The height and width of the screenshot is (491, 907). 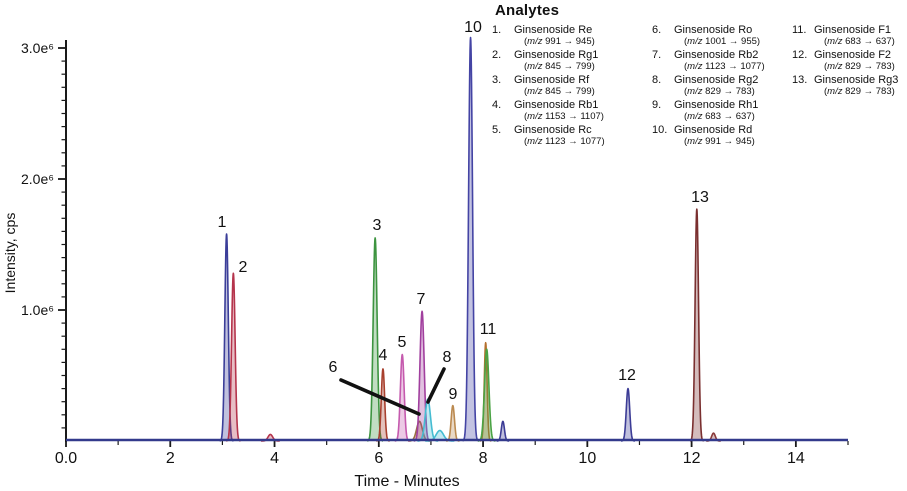 I want to click on legend-item: 6. Ginsenoside Ro (m/z 1001 → 955), so click(x=722, y=35).